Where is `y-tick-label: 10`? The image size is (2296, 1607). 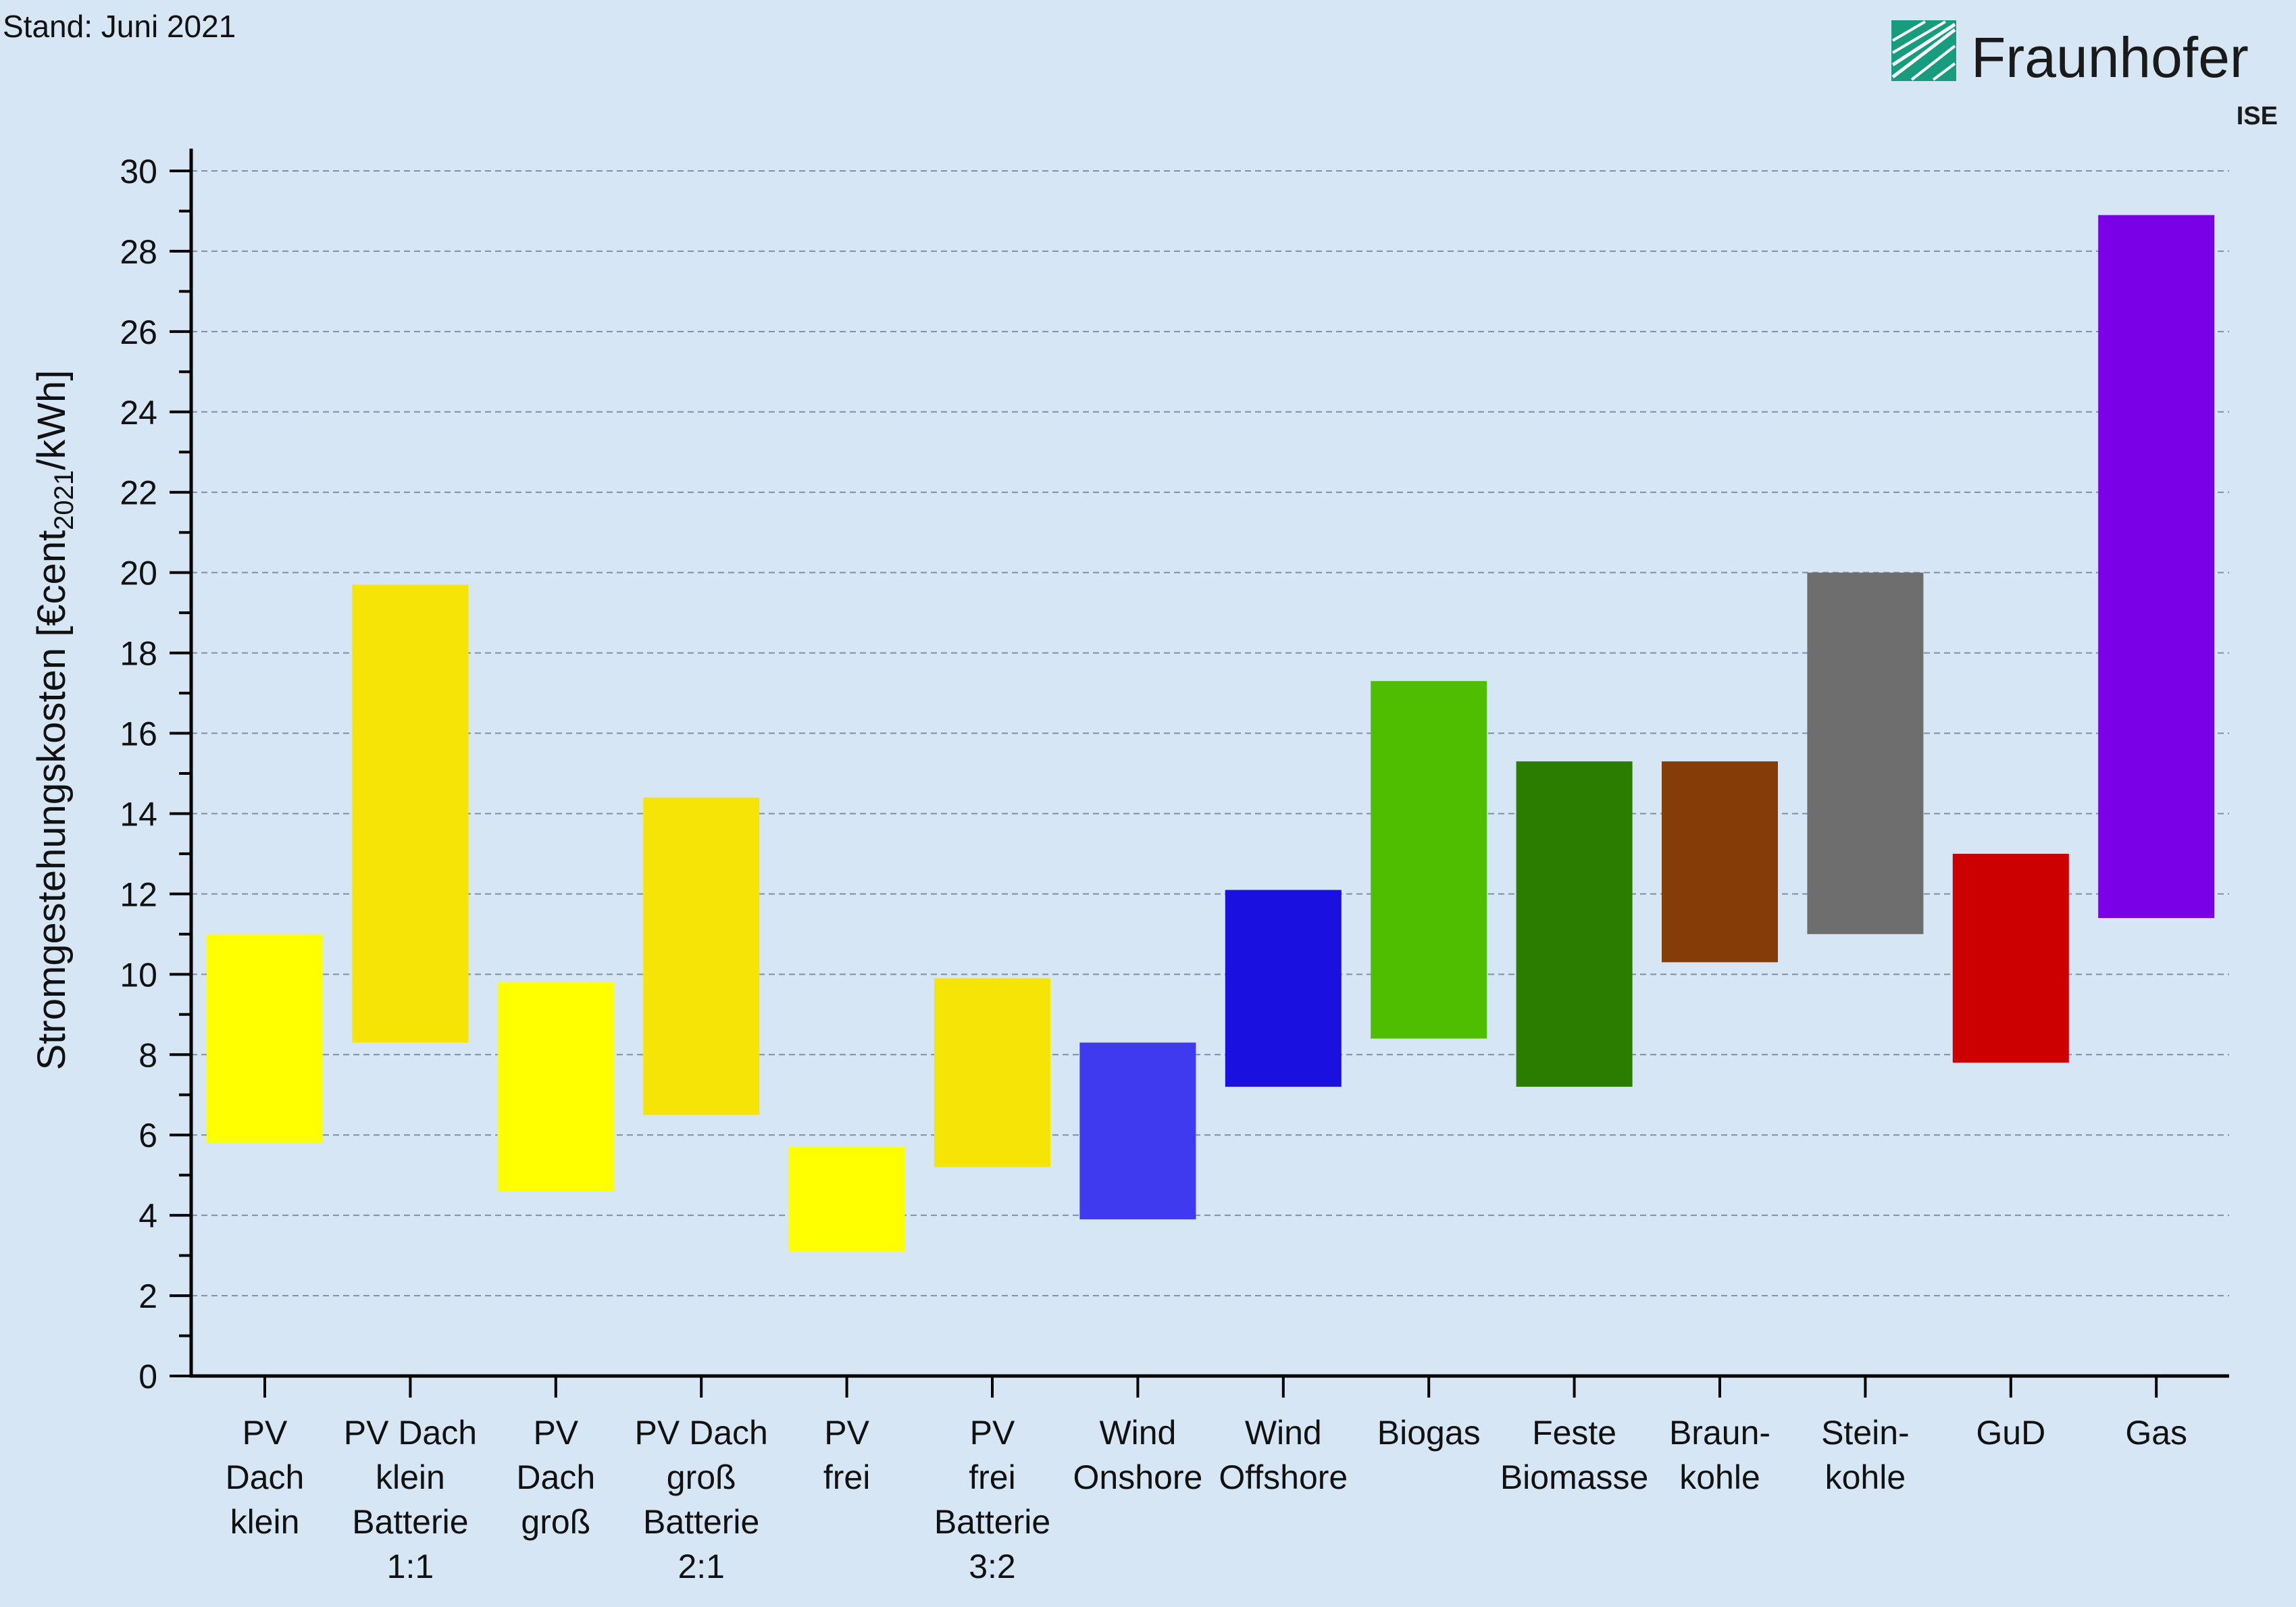 y-tick-label: 10 is located at coordinates (138, 975).